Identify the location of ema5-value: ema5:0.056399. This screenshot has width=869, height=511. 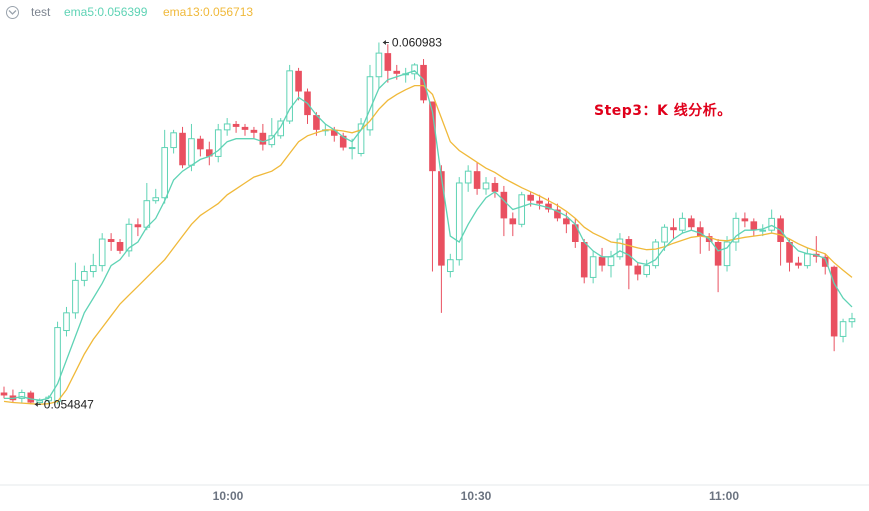
(106, 12).